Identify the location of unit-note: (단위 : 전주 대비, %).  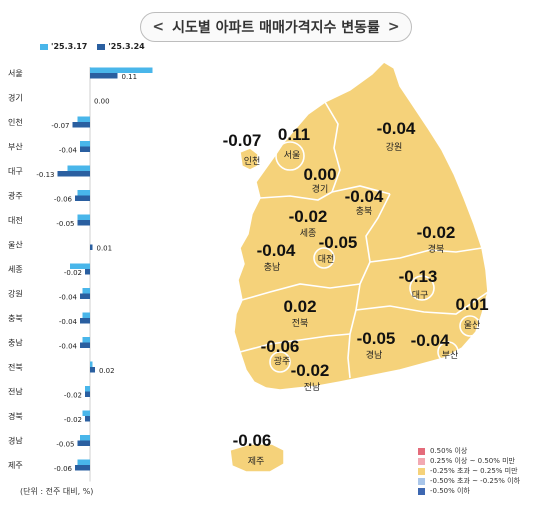
(57, 491).